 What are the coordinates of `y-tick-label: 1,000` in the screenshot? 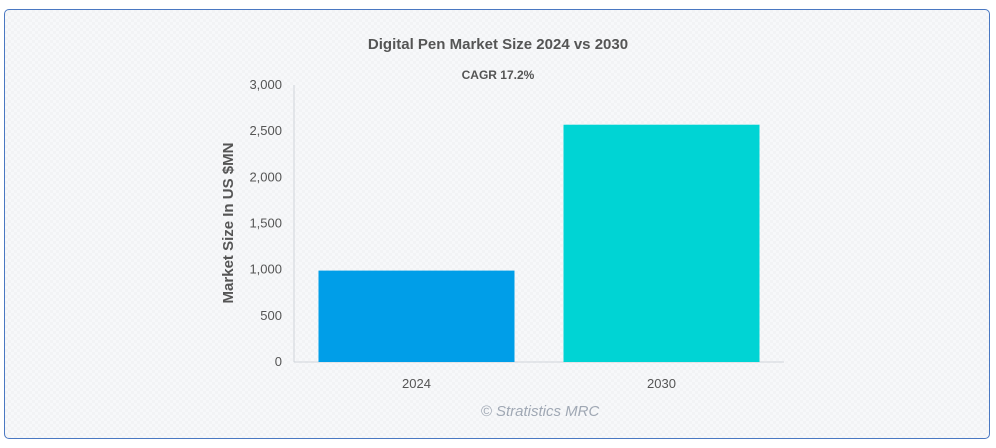 It's located at (265, 269).